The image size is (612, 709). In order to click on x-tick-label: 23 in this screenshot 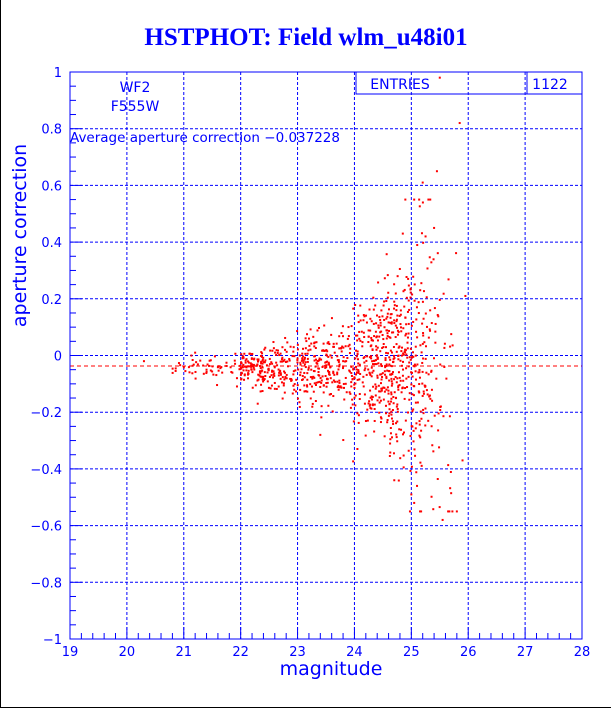, I will do `click(297, 652)`.